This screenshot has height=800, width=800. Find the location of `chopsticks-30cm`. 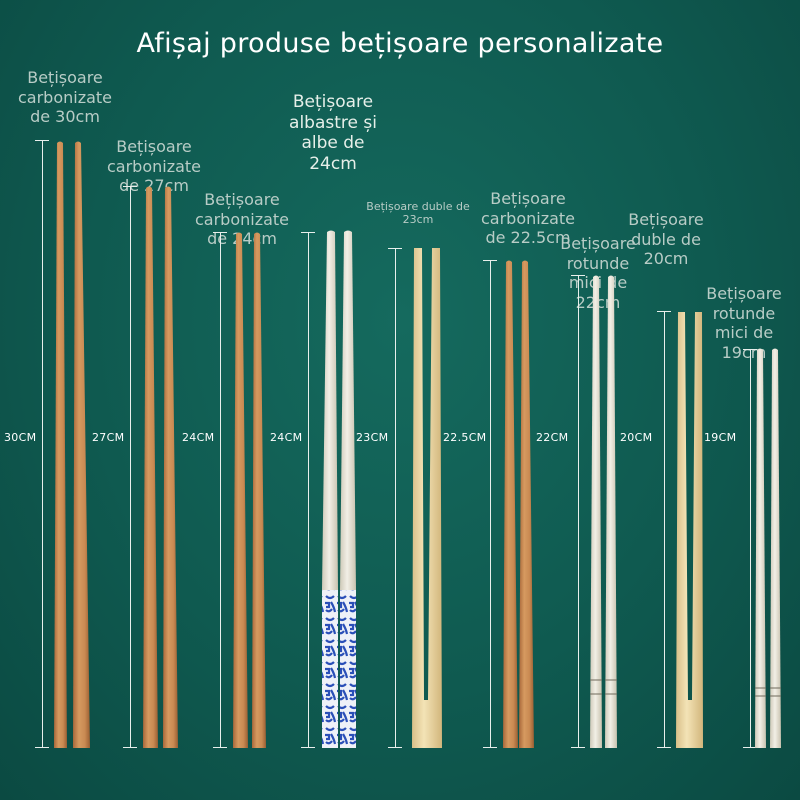

chopsticks-30cm is located at coordinates (72, 444).